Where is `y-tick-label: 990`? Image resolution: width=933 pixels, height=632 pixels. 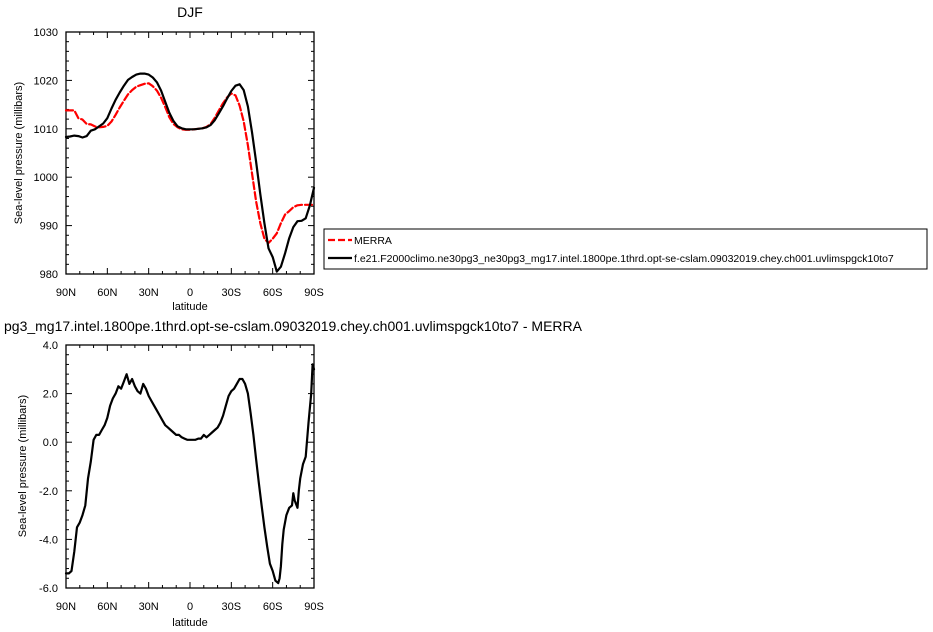 y-tick-label: 990 is located at coordinates (49, 227).